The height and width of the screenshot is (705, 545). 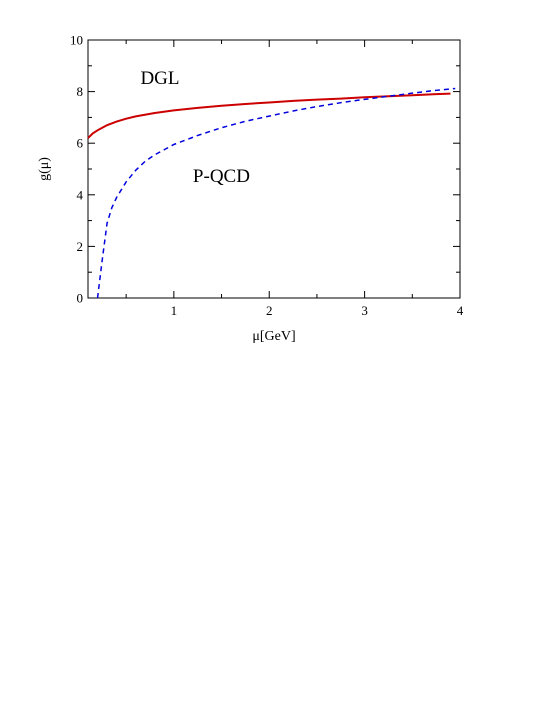 What do you see at coordinates (80, 246) in the screenshot?
I see `y-tick-label: 2` at bounding box center [80, 246].